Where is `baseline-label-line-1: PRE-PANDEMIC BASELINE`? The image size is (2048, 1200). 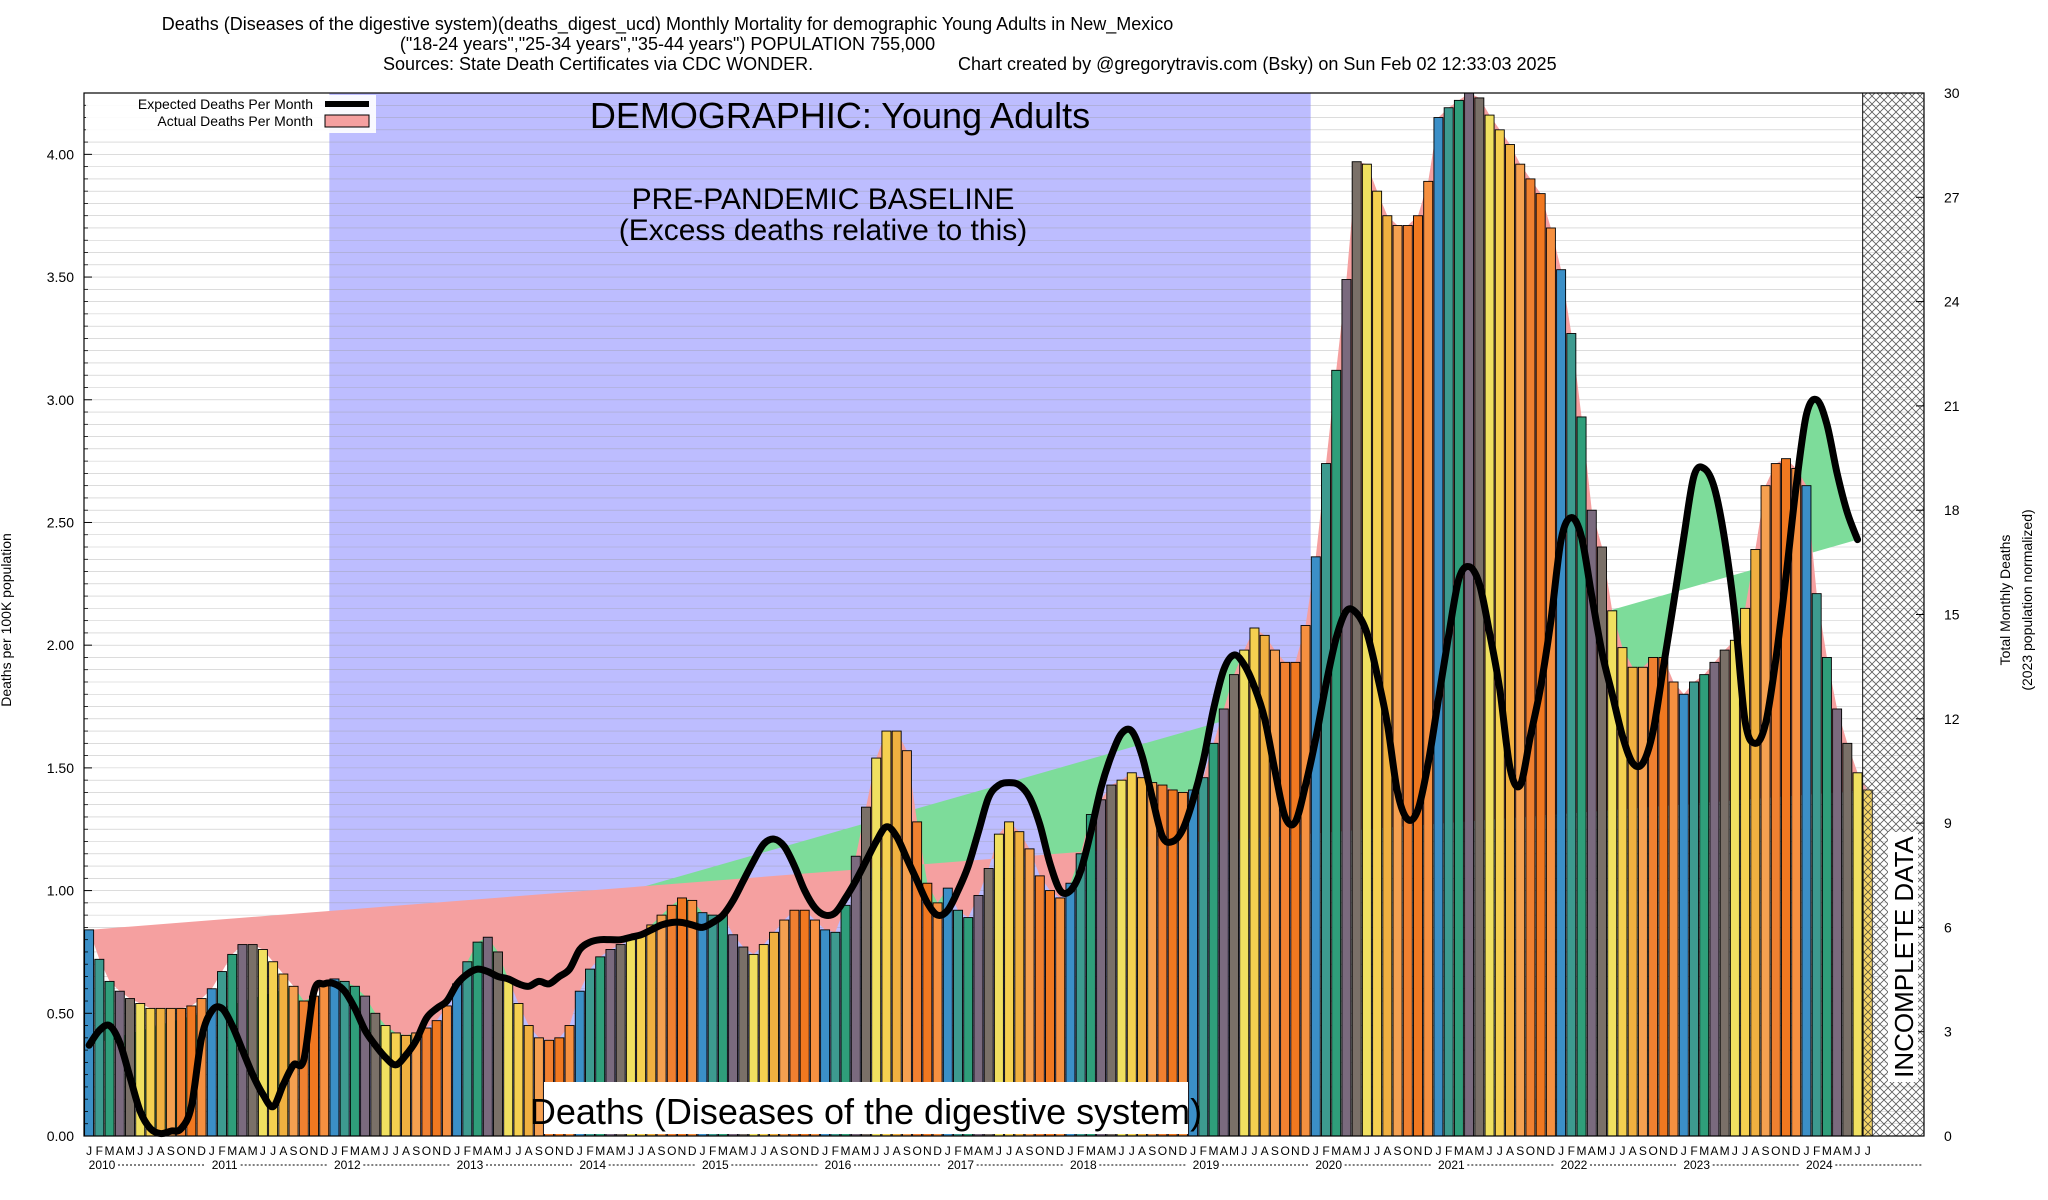 baseline-label-line-1: PRE-PANDEMIC BASELINE is located at coordinates (823, 199).